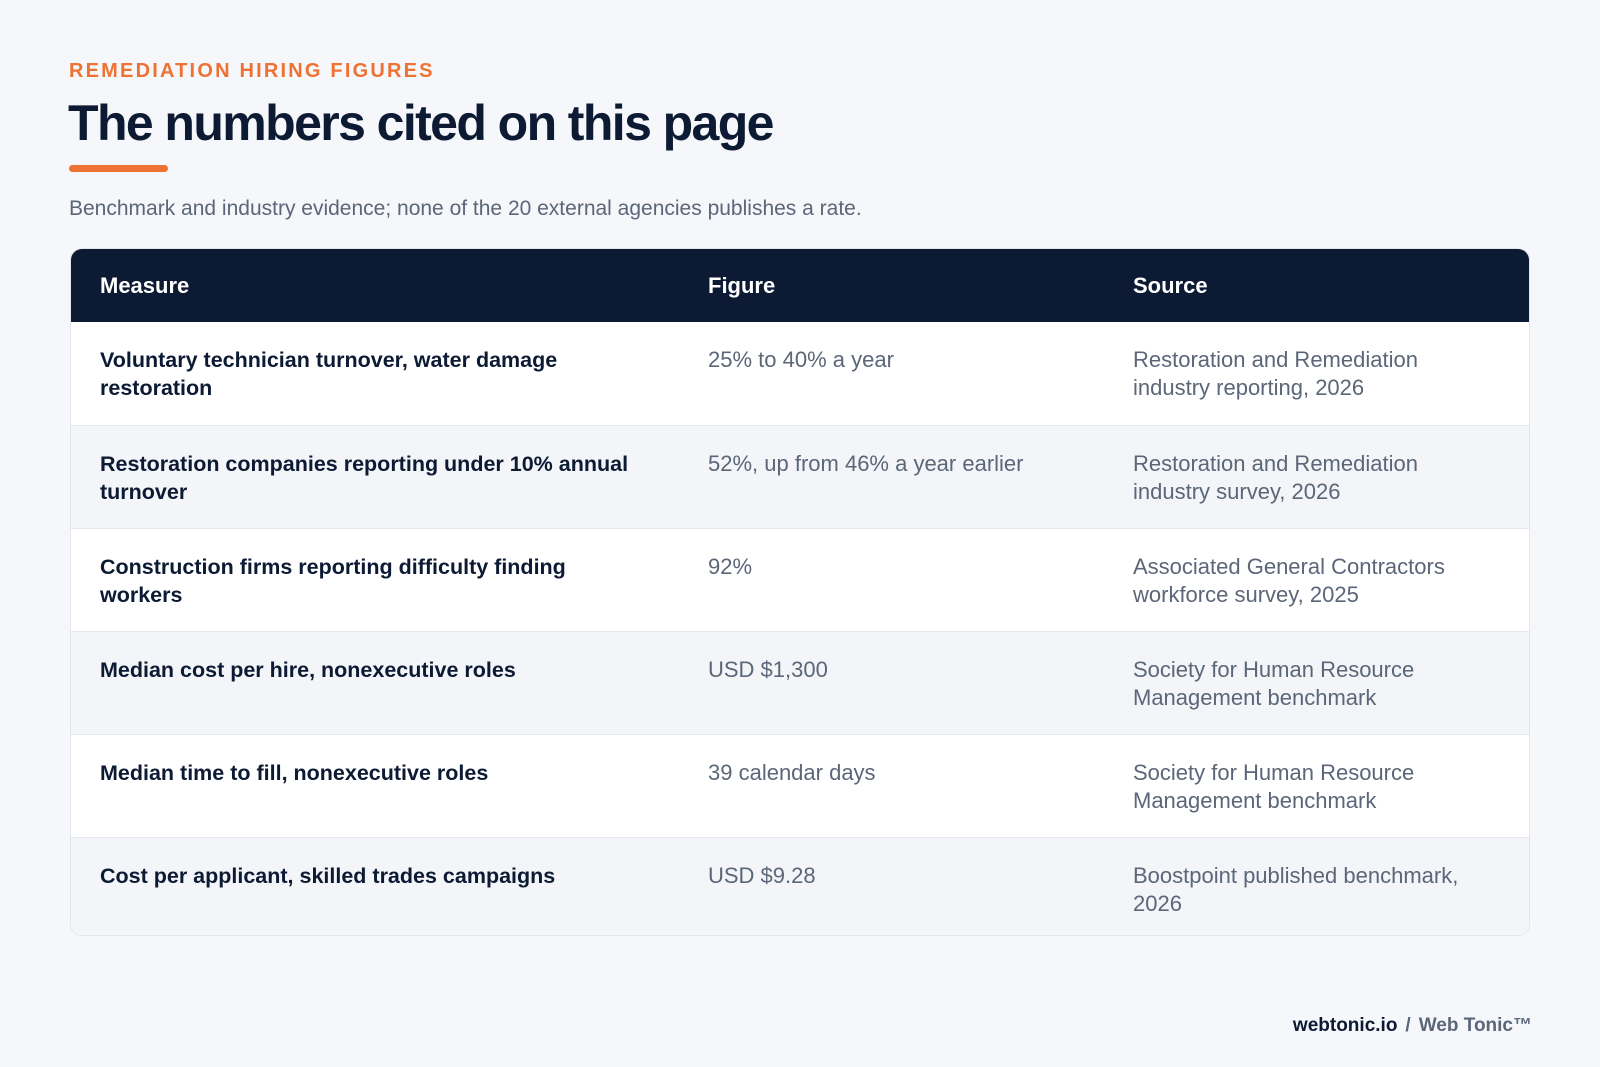 The image size is (1600, 1067). I want to click on column-header-figure: Figure, so click(742, 285).